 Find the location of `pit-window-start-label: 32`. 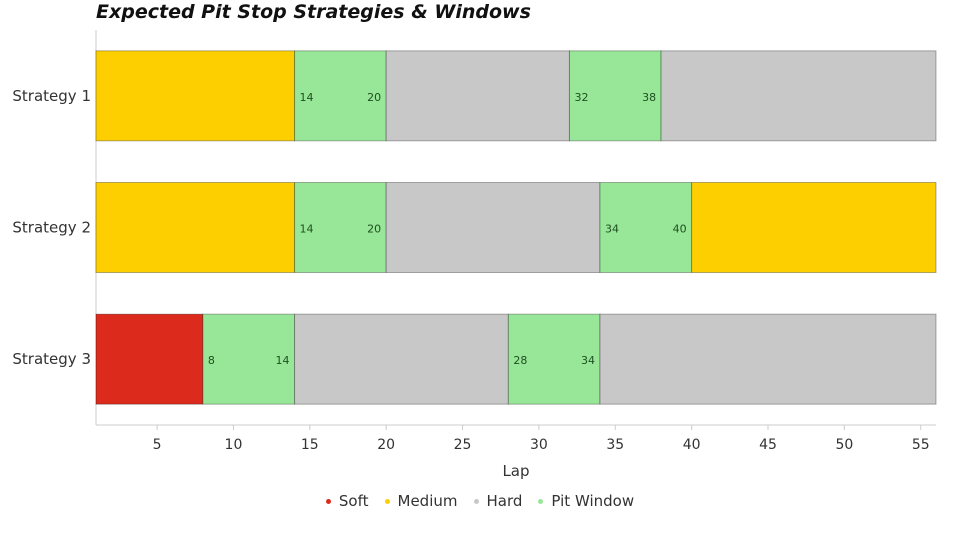

pit-window-start-label: 32 is located at coordinates (581, 97).